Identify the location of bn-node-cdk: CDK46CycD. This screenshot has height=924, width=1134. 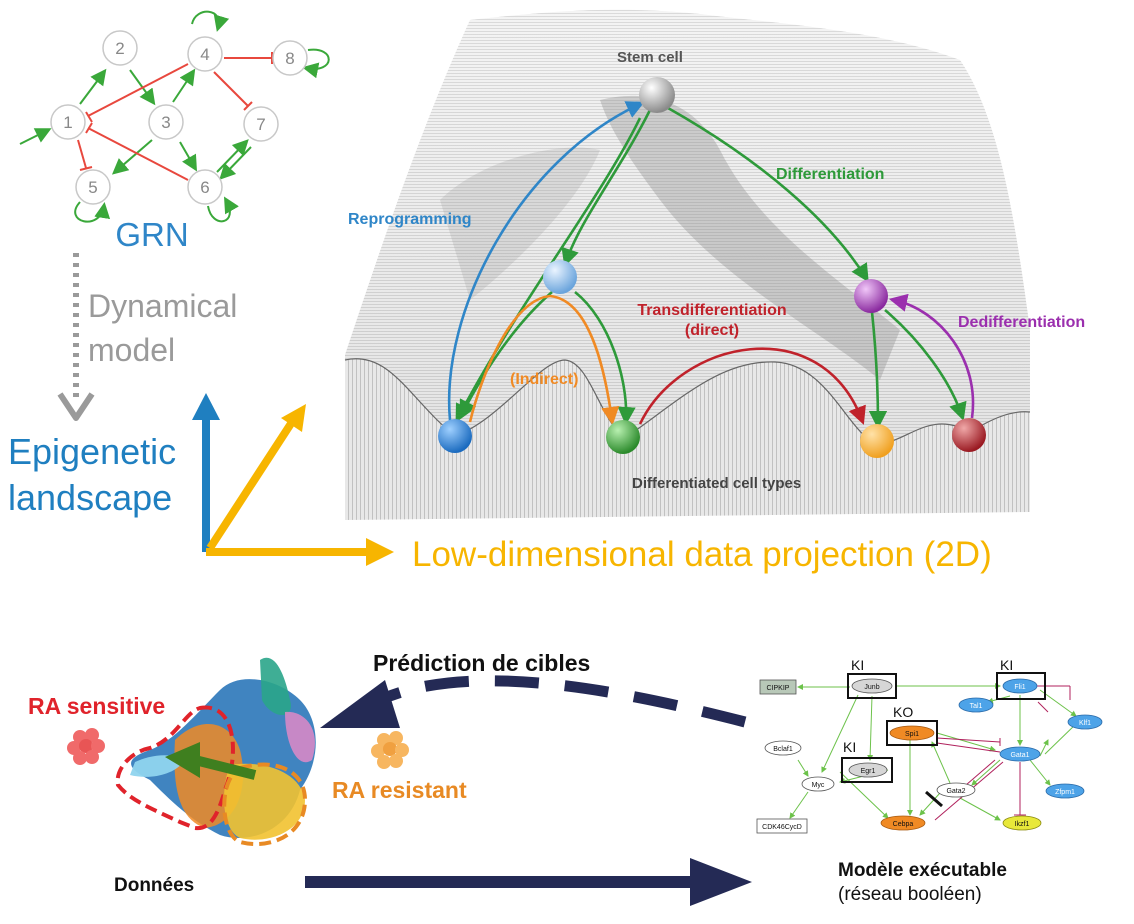
(782, 826).